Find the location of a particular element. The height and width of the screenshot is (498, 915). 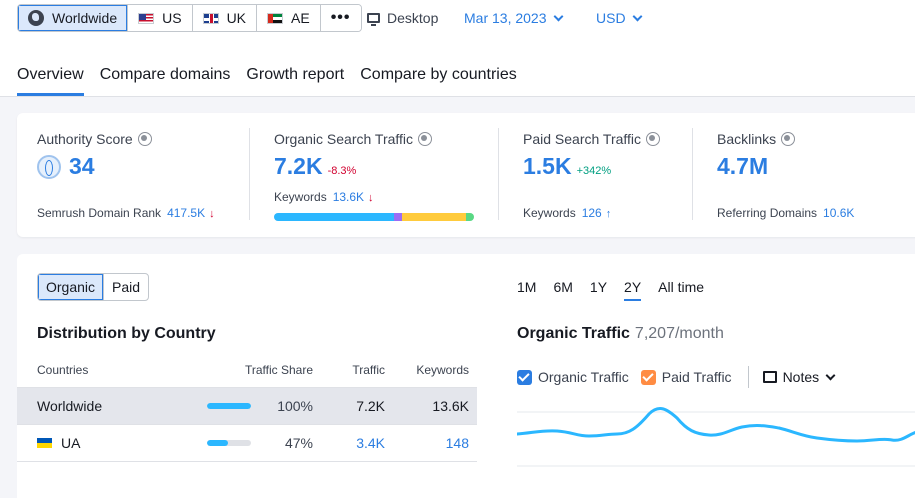

paid-traffic-label: Paid Search Traffic is located at coordinates (592, 139).